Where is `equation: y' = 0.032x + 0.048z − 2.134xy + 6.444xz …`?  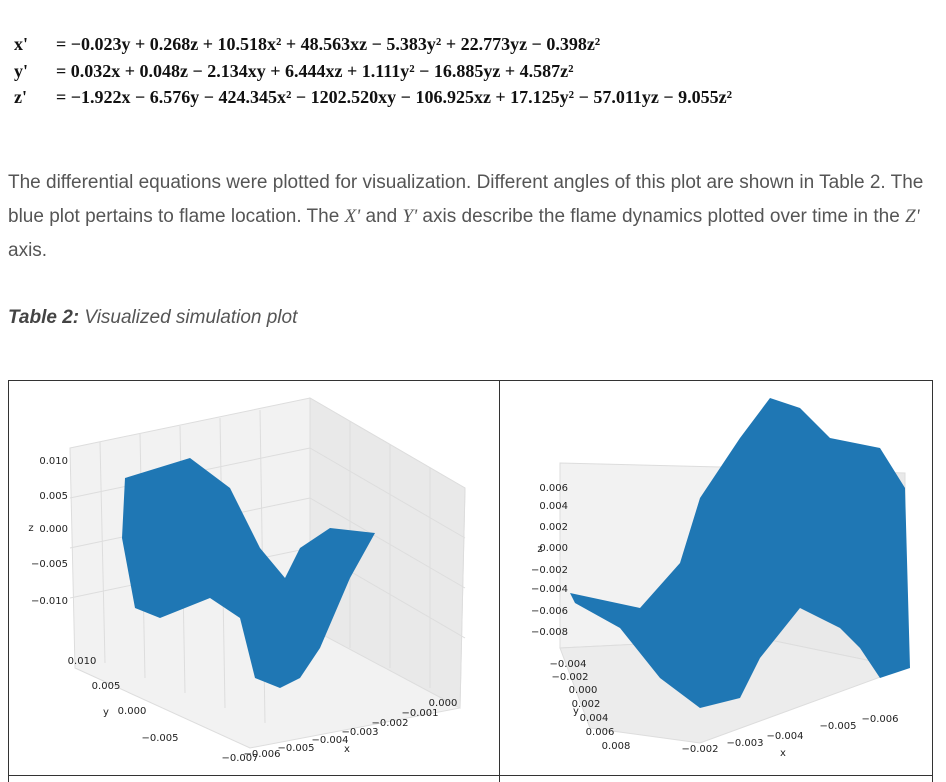 equation: y' = 0.032x + 0.048z − 2.134xy + 6.444xz … is located at coordinates (294, 71).